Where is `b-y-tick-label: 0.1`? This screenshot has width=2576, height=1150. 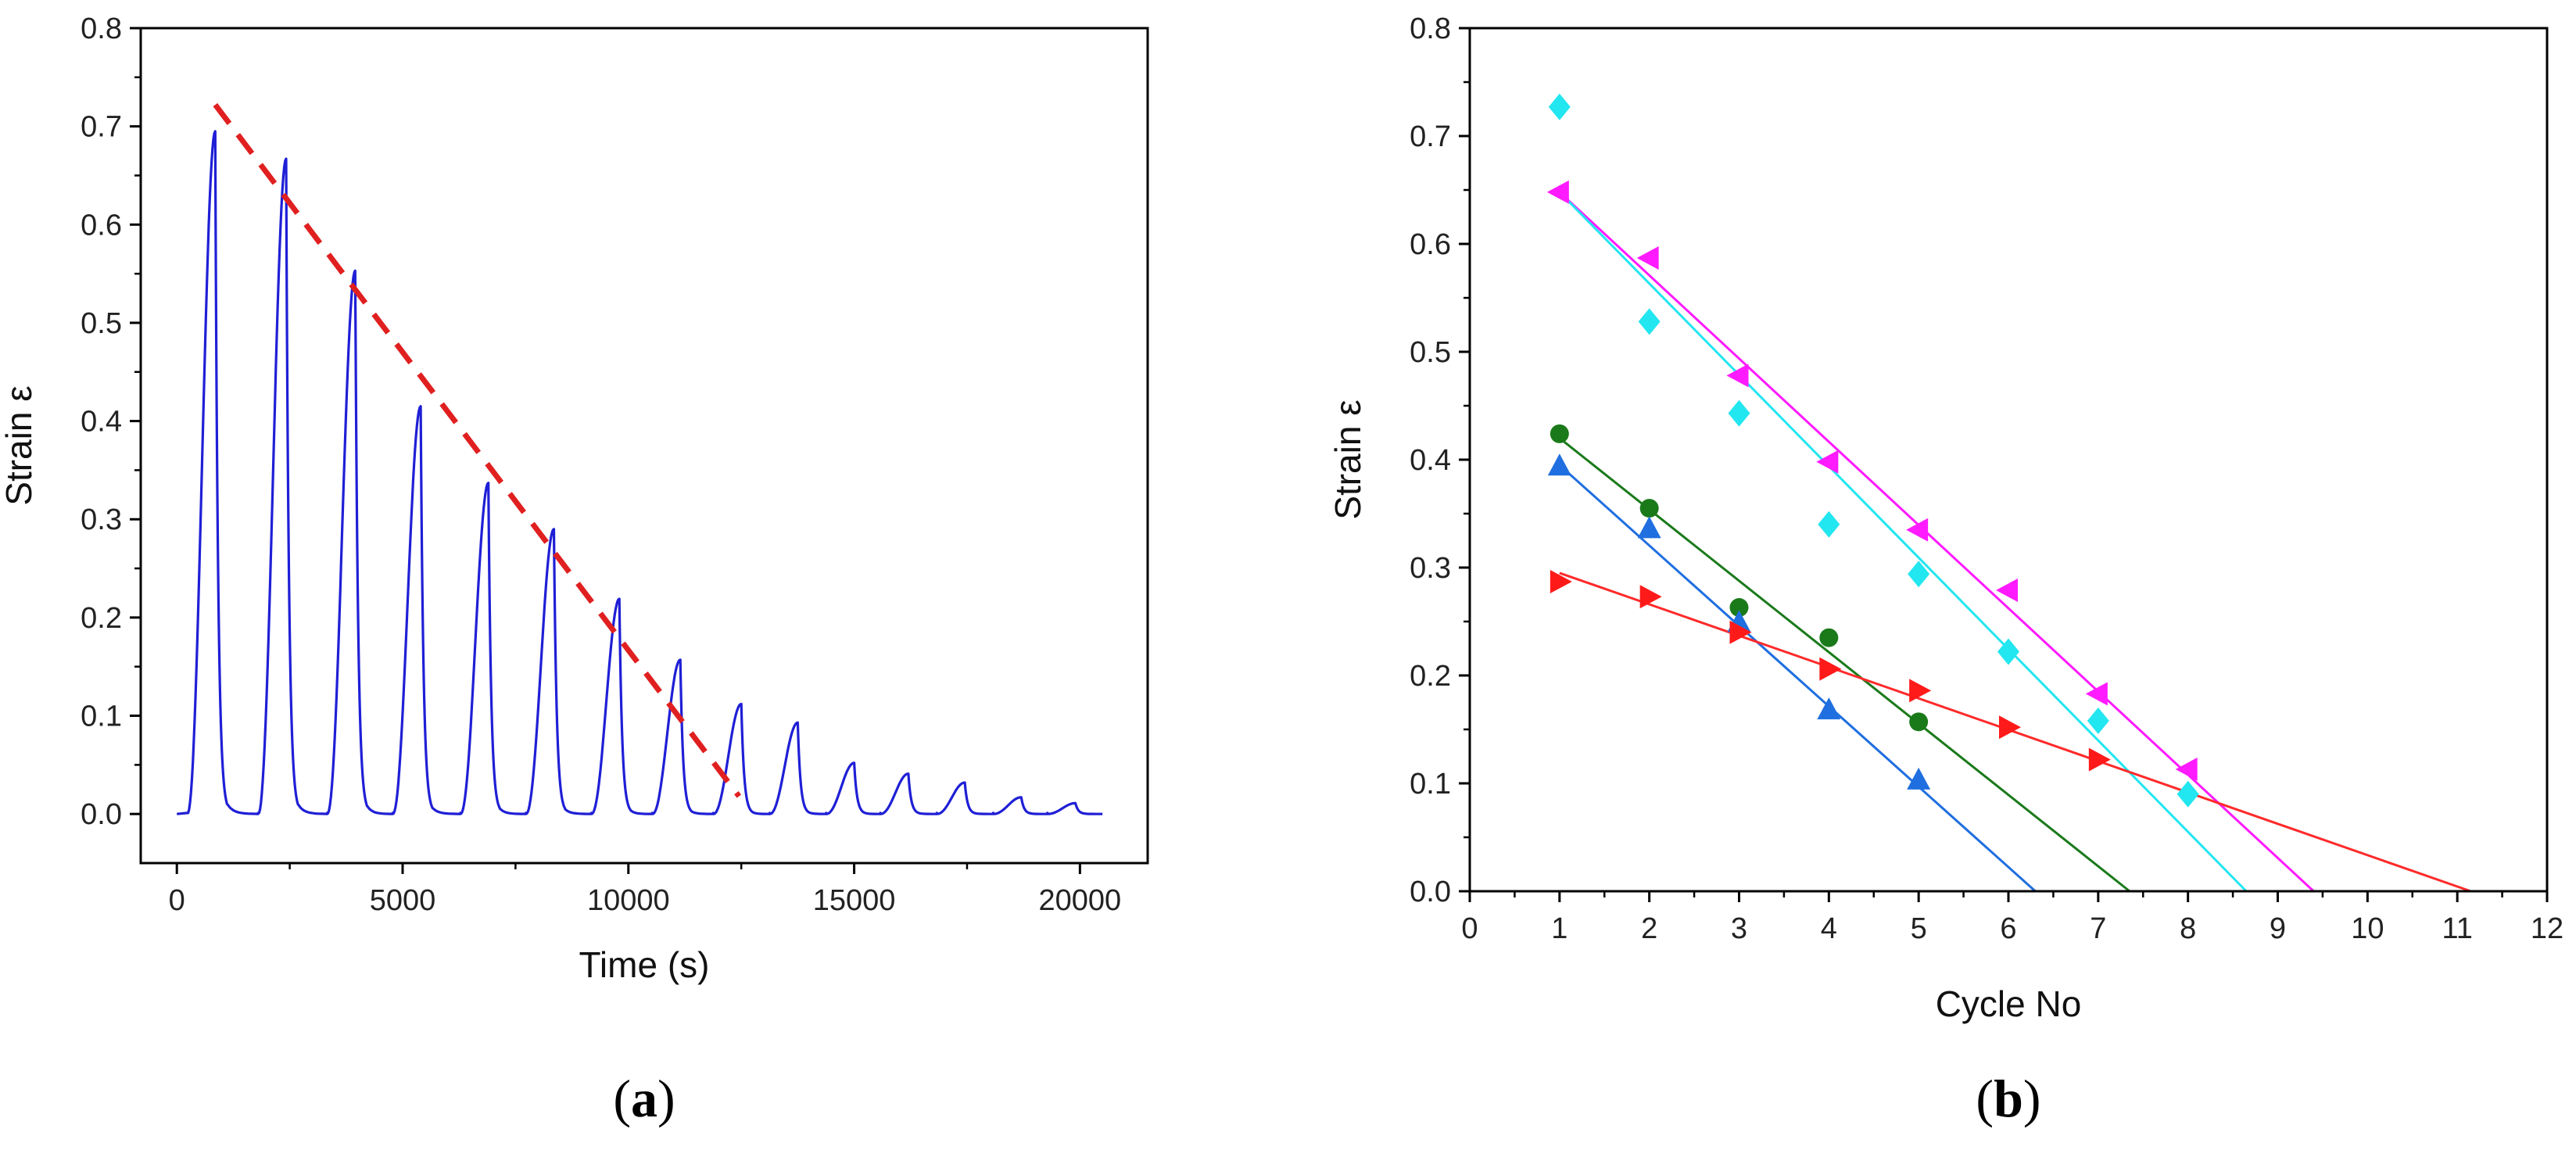
b-y-tick-label: 0.1 is located at coordinates (1430, 784).